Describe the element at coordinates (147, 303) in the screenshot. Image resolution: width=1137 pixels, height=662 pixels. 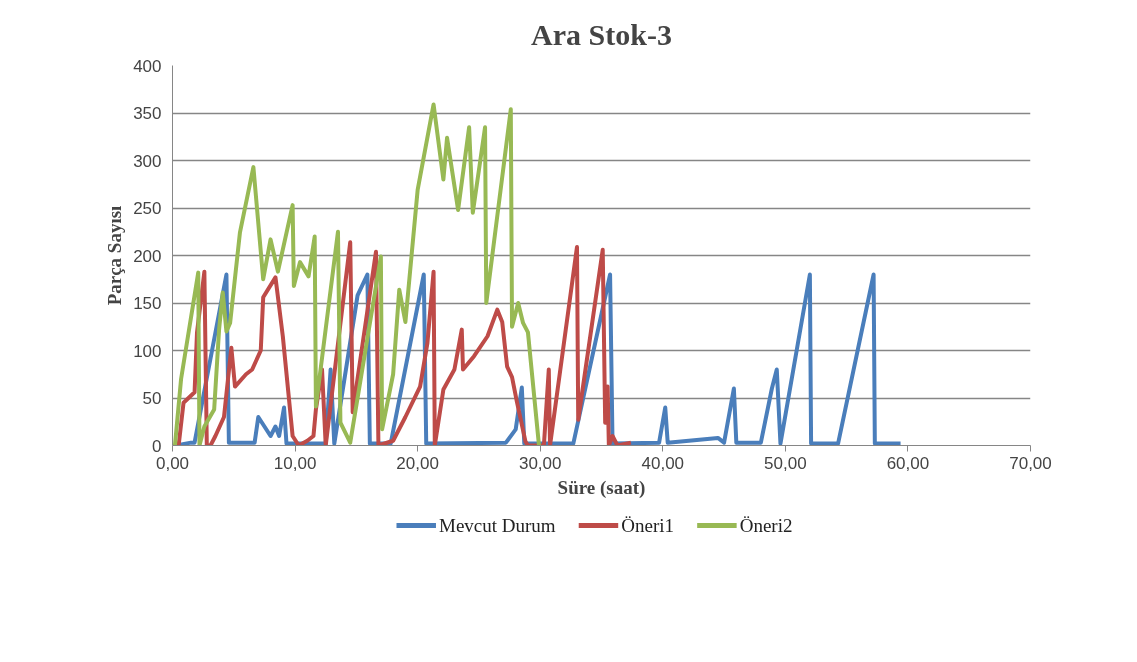
I see `y-tick-label: 150` at that location.